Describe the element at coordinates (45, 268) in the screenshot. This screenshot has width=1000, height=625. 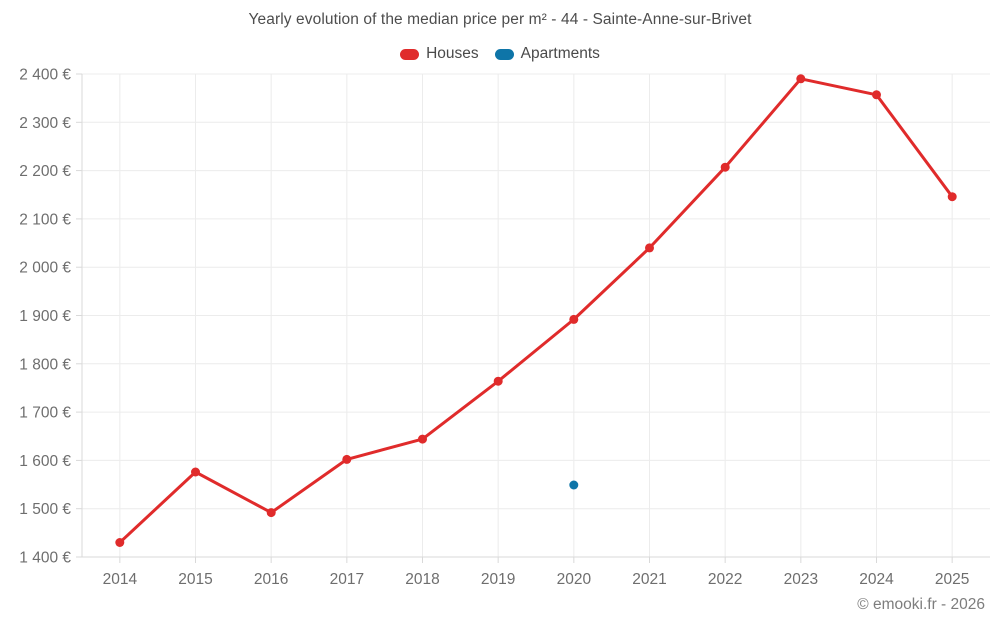
I see `y-axis-label: 2 000 €` at that location.